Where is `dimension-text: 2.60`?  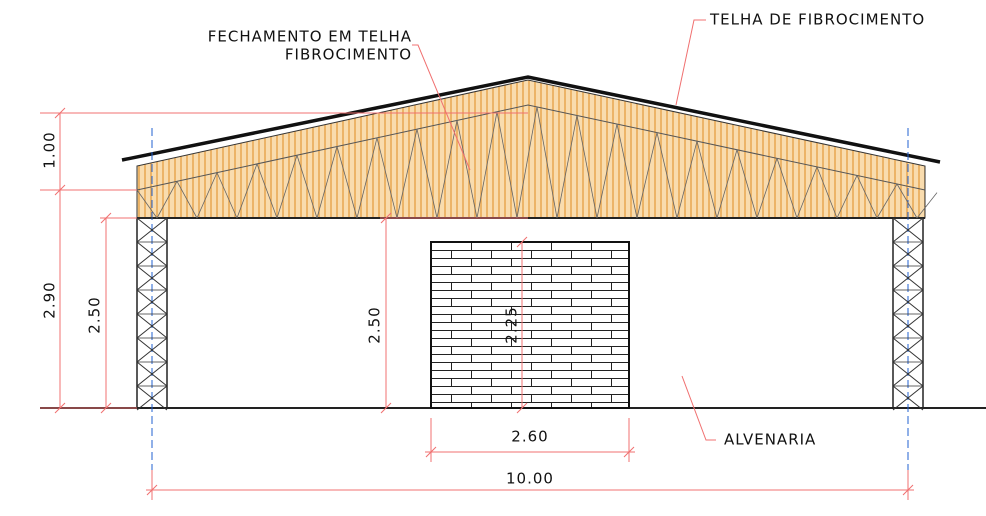
dimension-text: 2.60 is located at coordinates (529, 437).